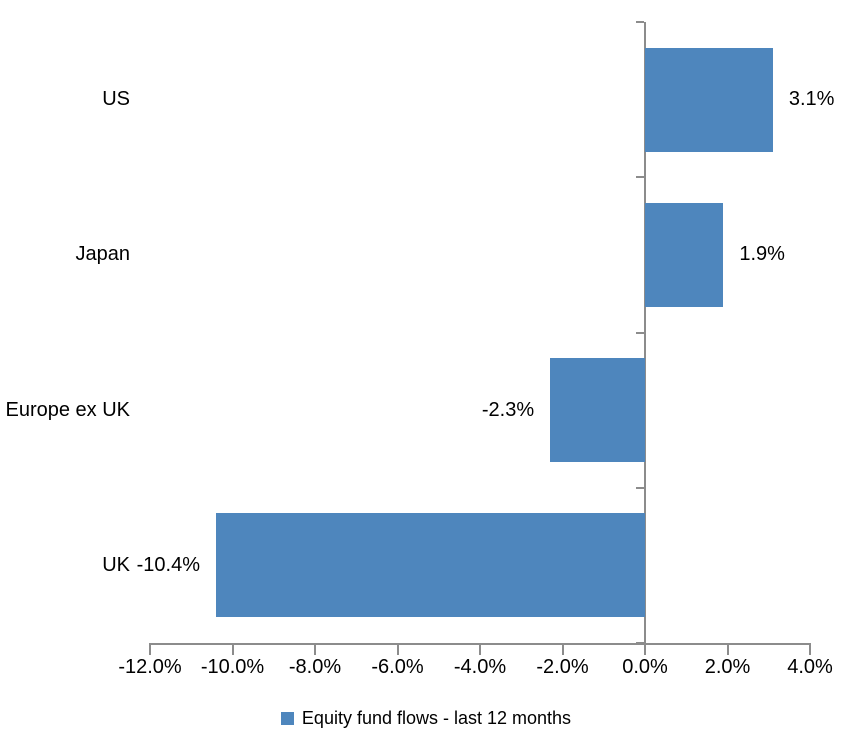 This screenshot has height=747, width=852. Describe the element at coordinates (727, 667) in the screenshot. I see `x-tick-label: 2.0%` at that location.